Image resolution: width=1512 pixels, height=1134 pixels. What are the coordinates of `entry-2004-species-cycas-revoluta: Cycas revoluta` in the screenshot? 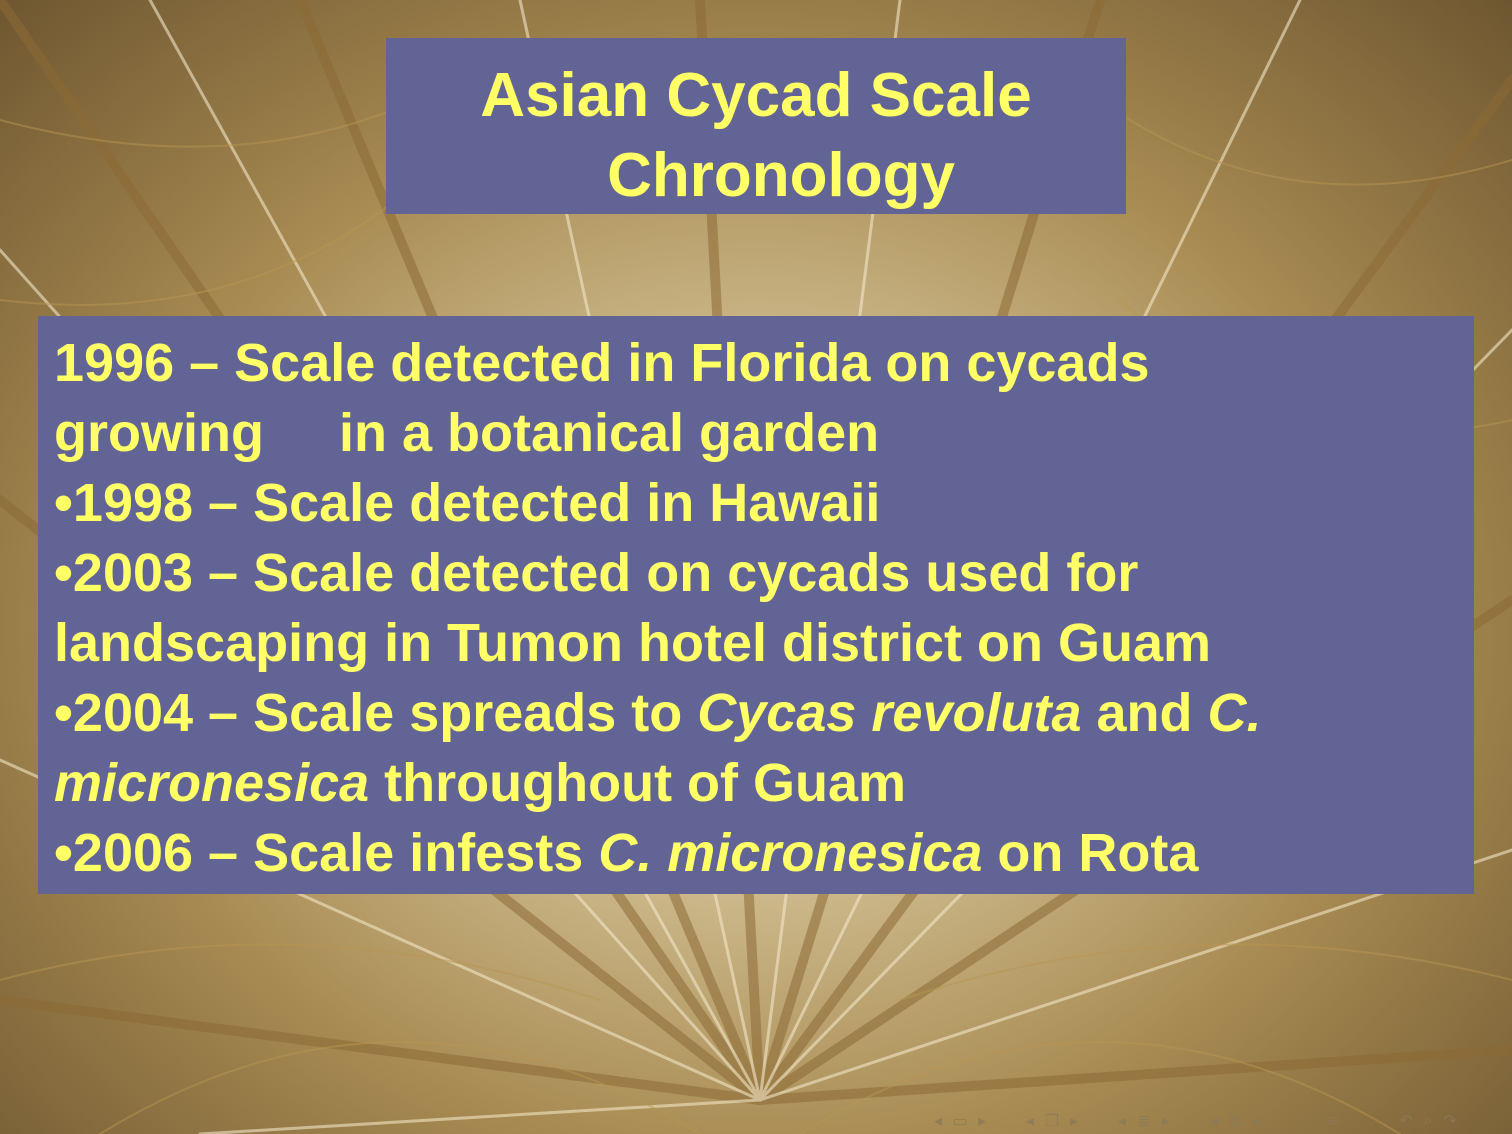 It's located at (889, 713).